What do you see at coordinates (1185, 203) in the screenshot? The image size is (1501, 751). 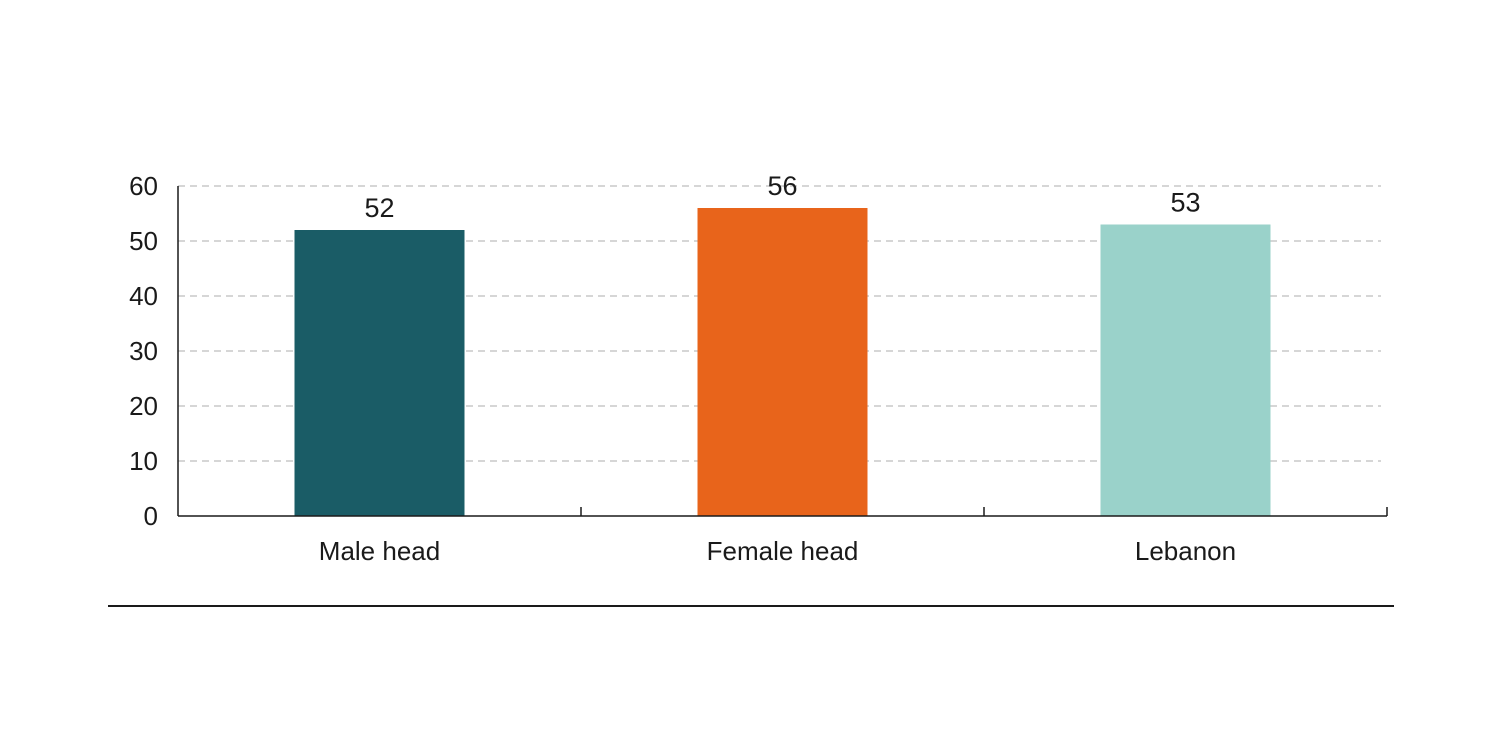 I see `data-label: 53` at bounding box center [1185, 203].